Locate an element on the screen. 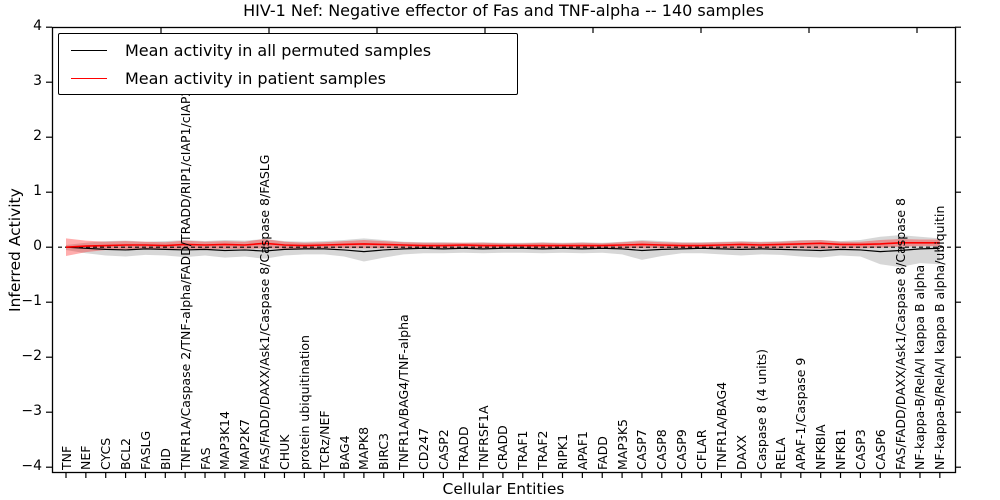  x-axis-label: Cellular Entities is located at coordinates (503, 489).